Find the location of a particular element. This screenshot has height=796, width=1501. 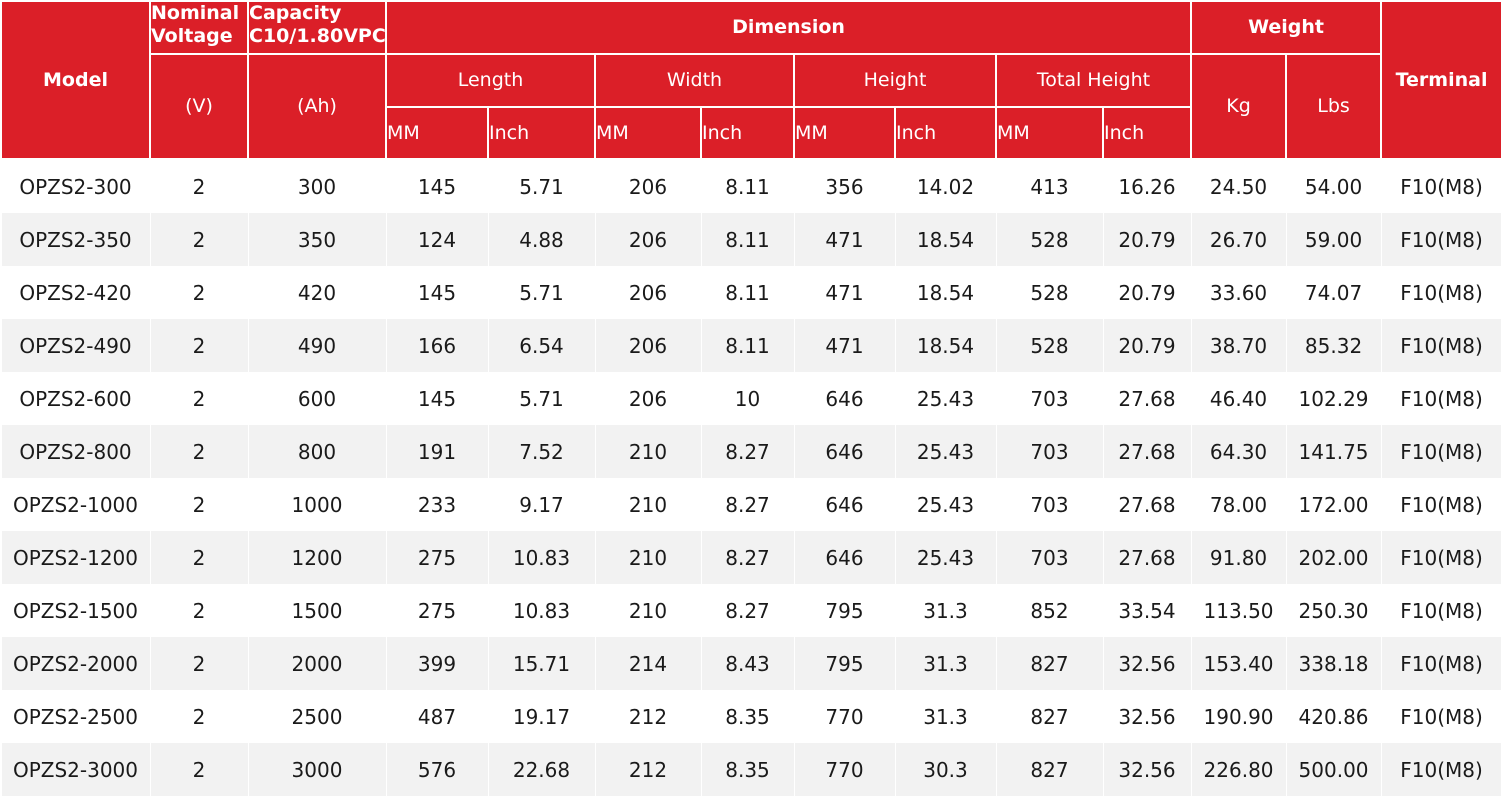

cell-weight-kg: 46.40 is located at coordinates (1238, 398).